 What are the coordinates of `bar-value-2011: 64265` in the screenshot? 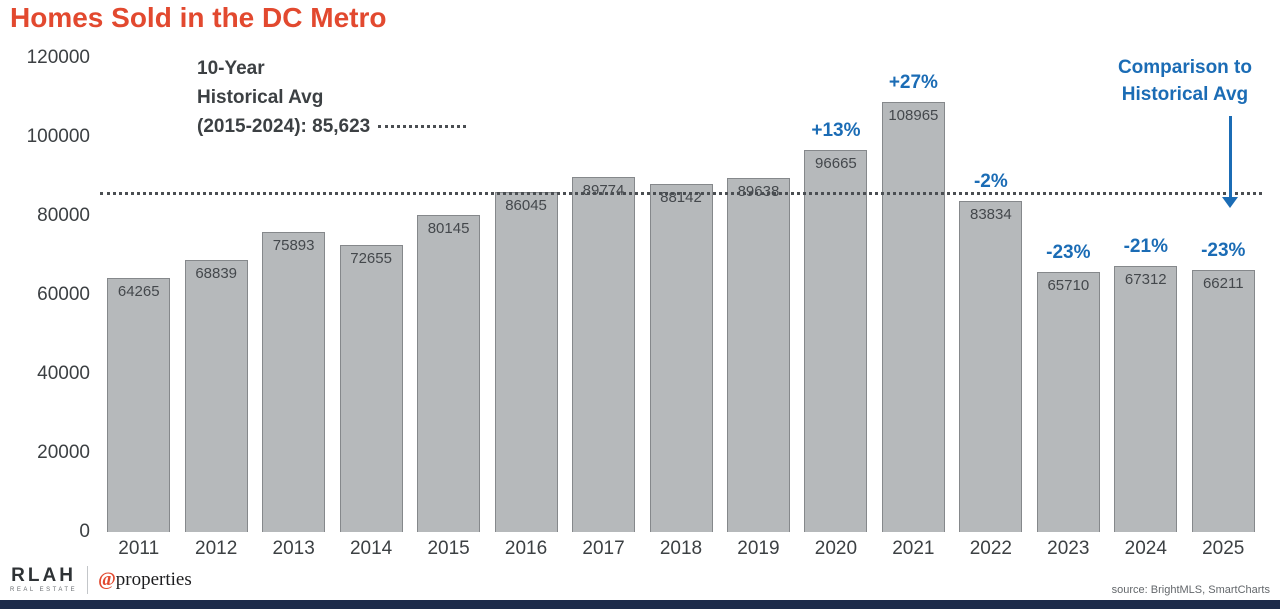 It's located at (138, 292).